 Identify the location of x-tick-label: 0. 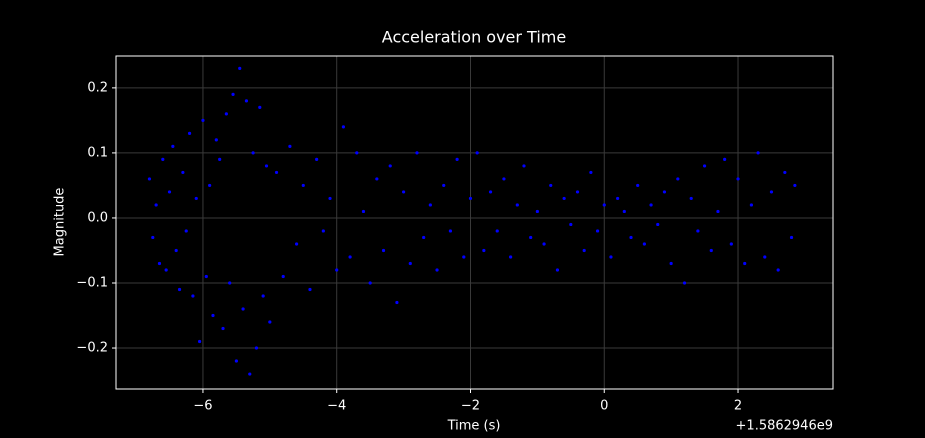
(604, 406).